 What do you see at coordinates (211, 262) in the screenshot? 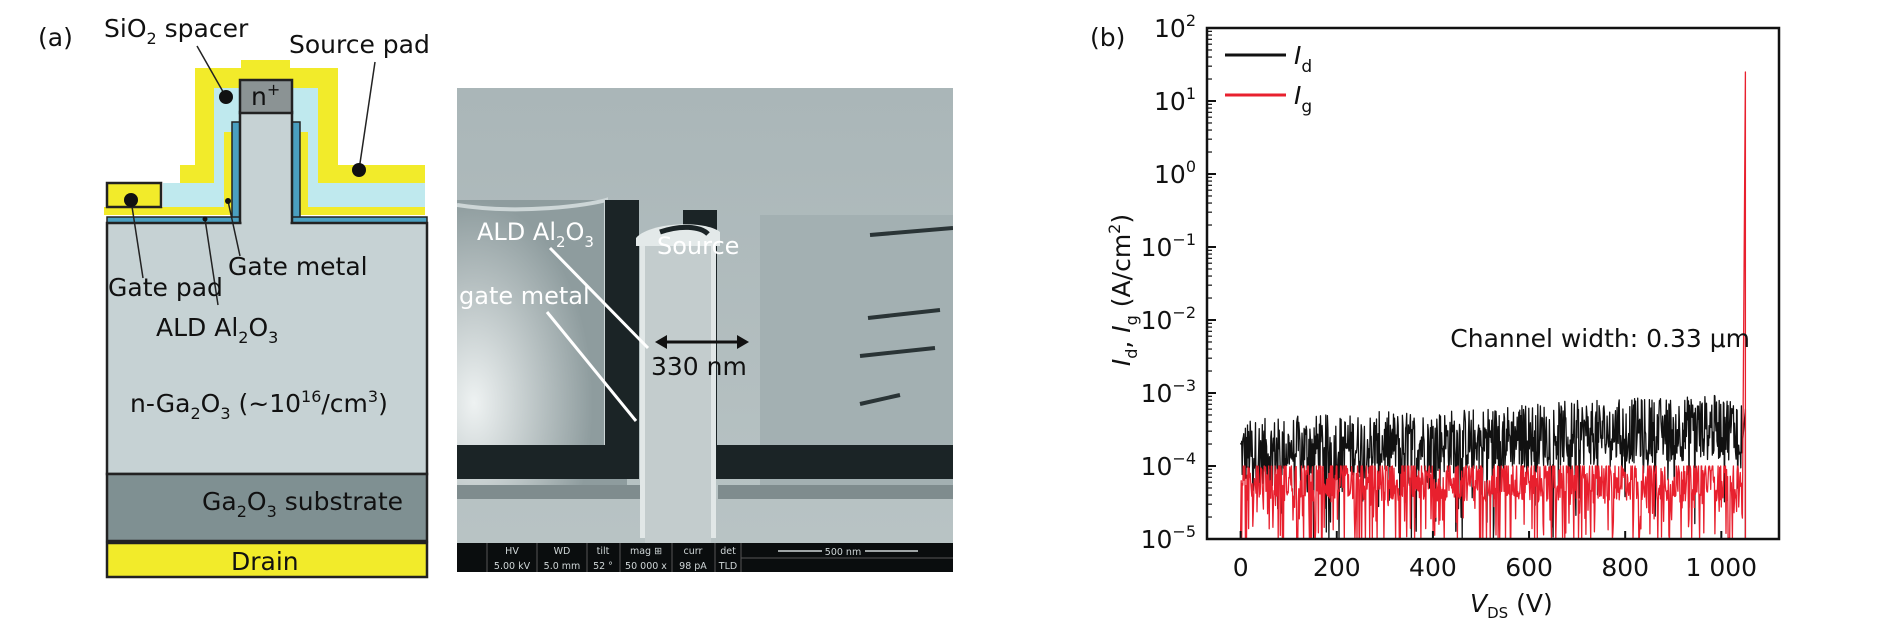
I see `leader-ald` at bounding box center [211, 262].